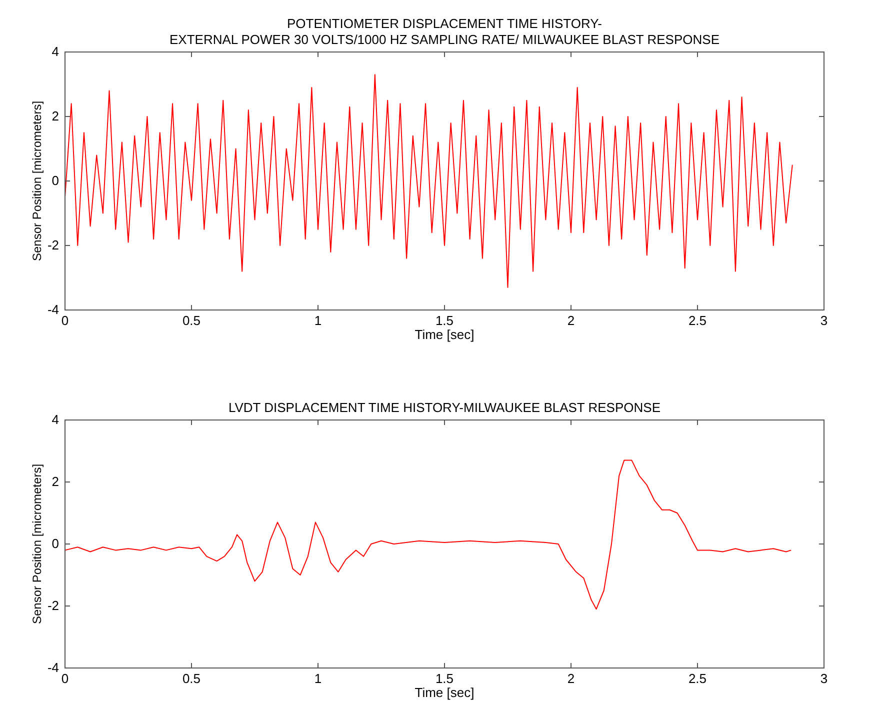  I want to click on chart-title: LVDT DISPLACEMENT TIME HISTORY-MILWAUKEE BLAST RESPONSE, so click(444, 407).